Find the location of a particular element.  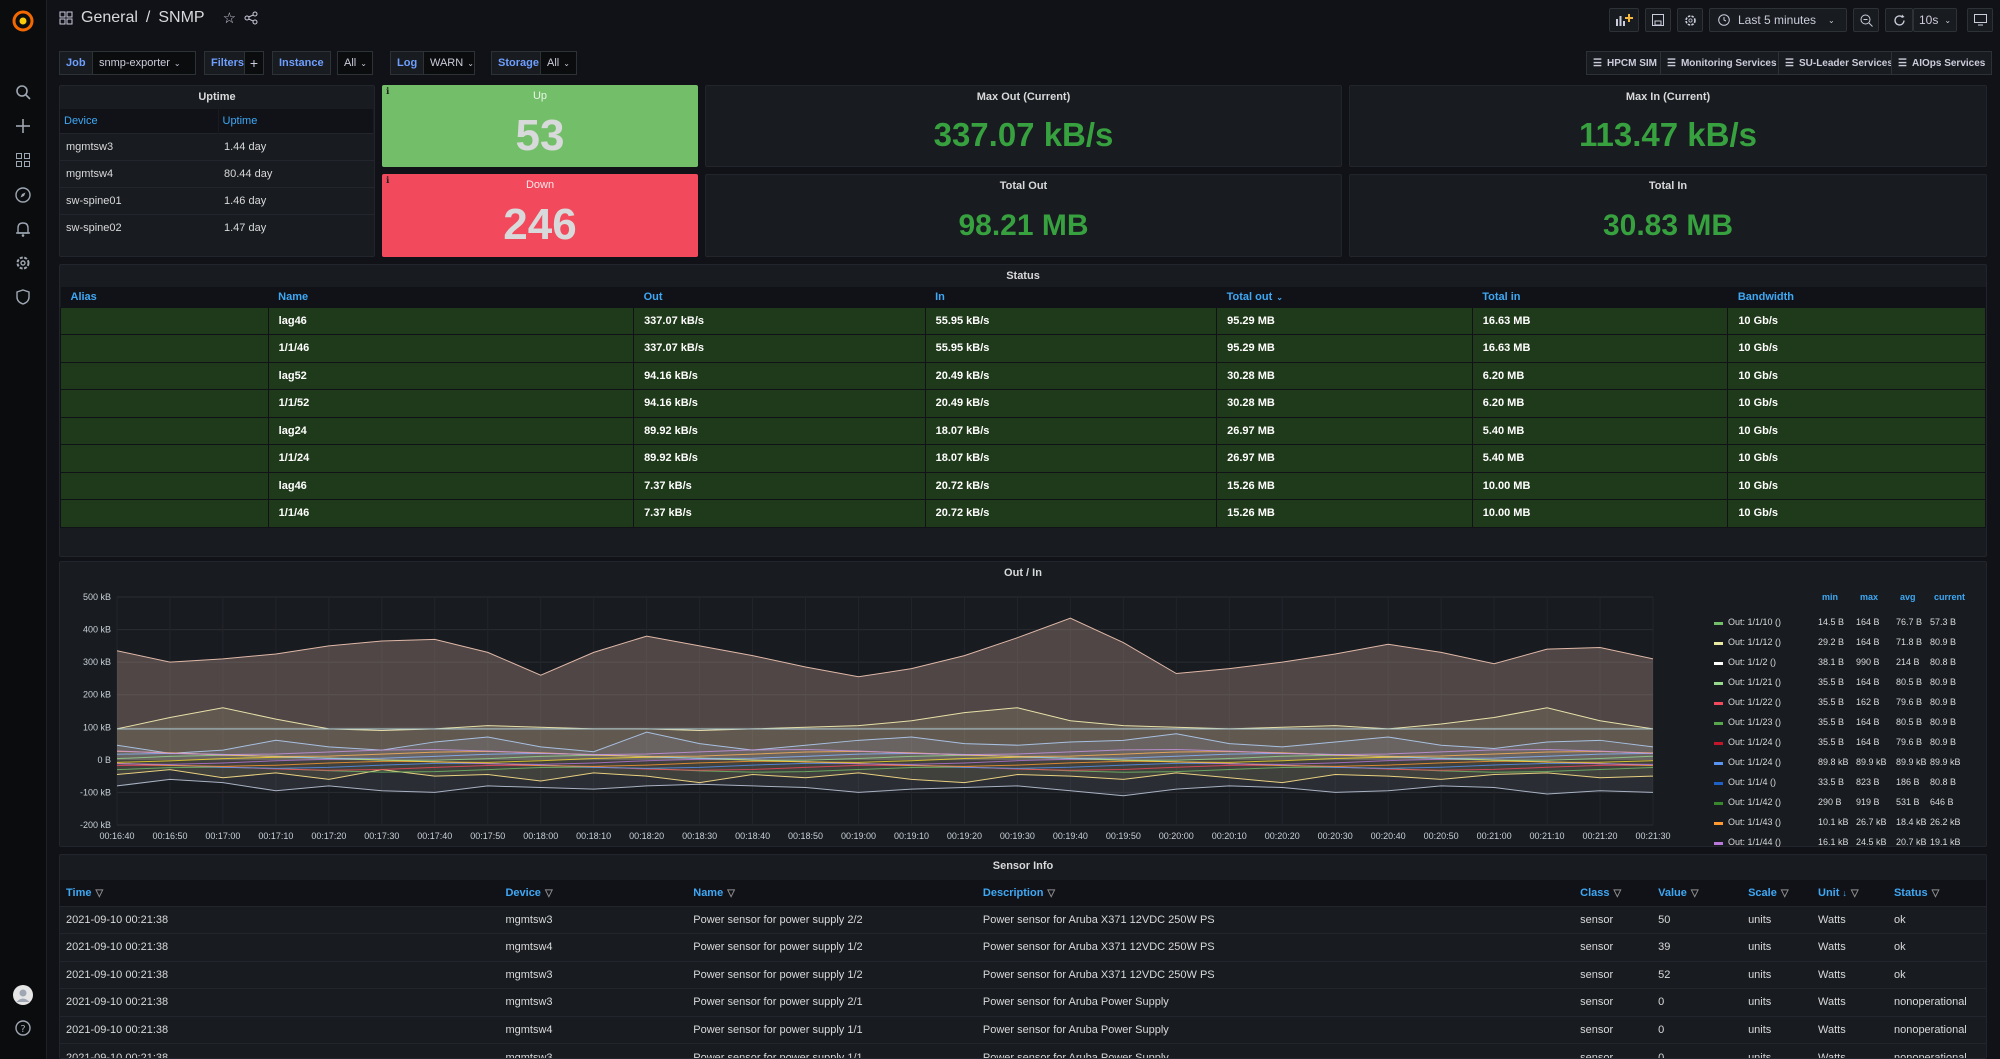

add-filter-button: + is located at coordinates (254, 63).